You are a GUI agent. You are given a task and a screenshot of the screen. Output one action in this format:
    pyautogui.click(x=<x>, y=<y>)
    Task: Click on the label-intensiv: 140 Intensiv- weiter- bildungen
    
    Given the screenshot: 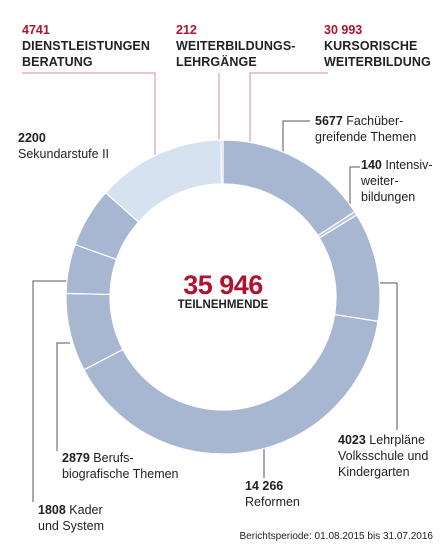 What is the action you would take?
    pyautogui.click(x=397, y=181)
    